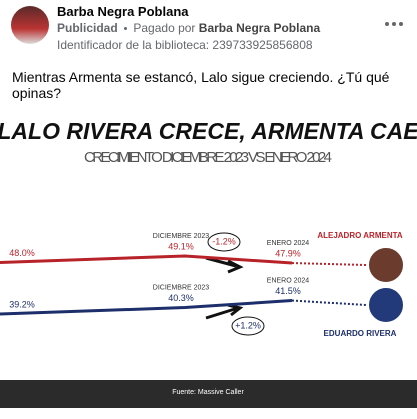  Describe the element at coordinates (181, 298) in the screenshot. I see `value-label: 40.3%` at that location.